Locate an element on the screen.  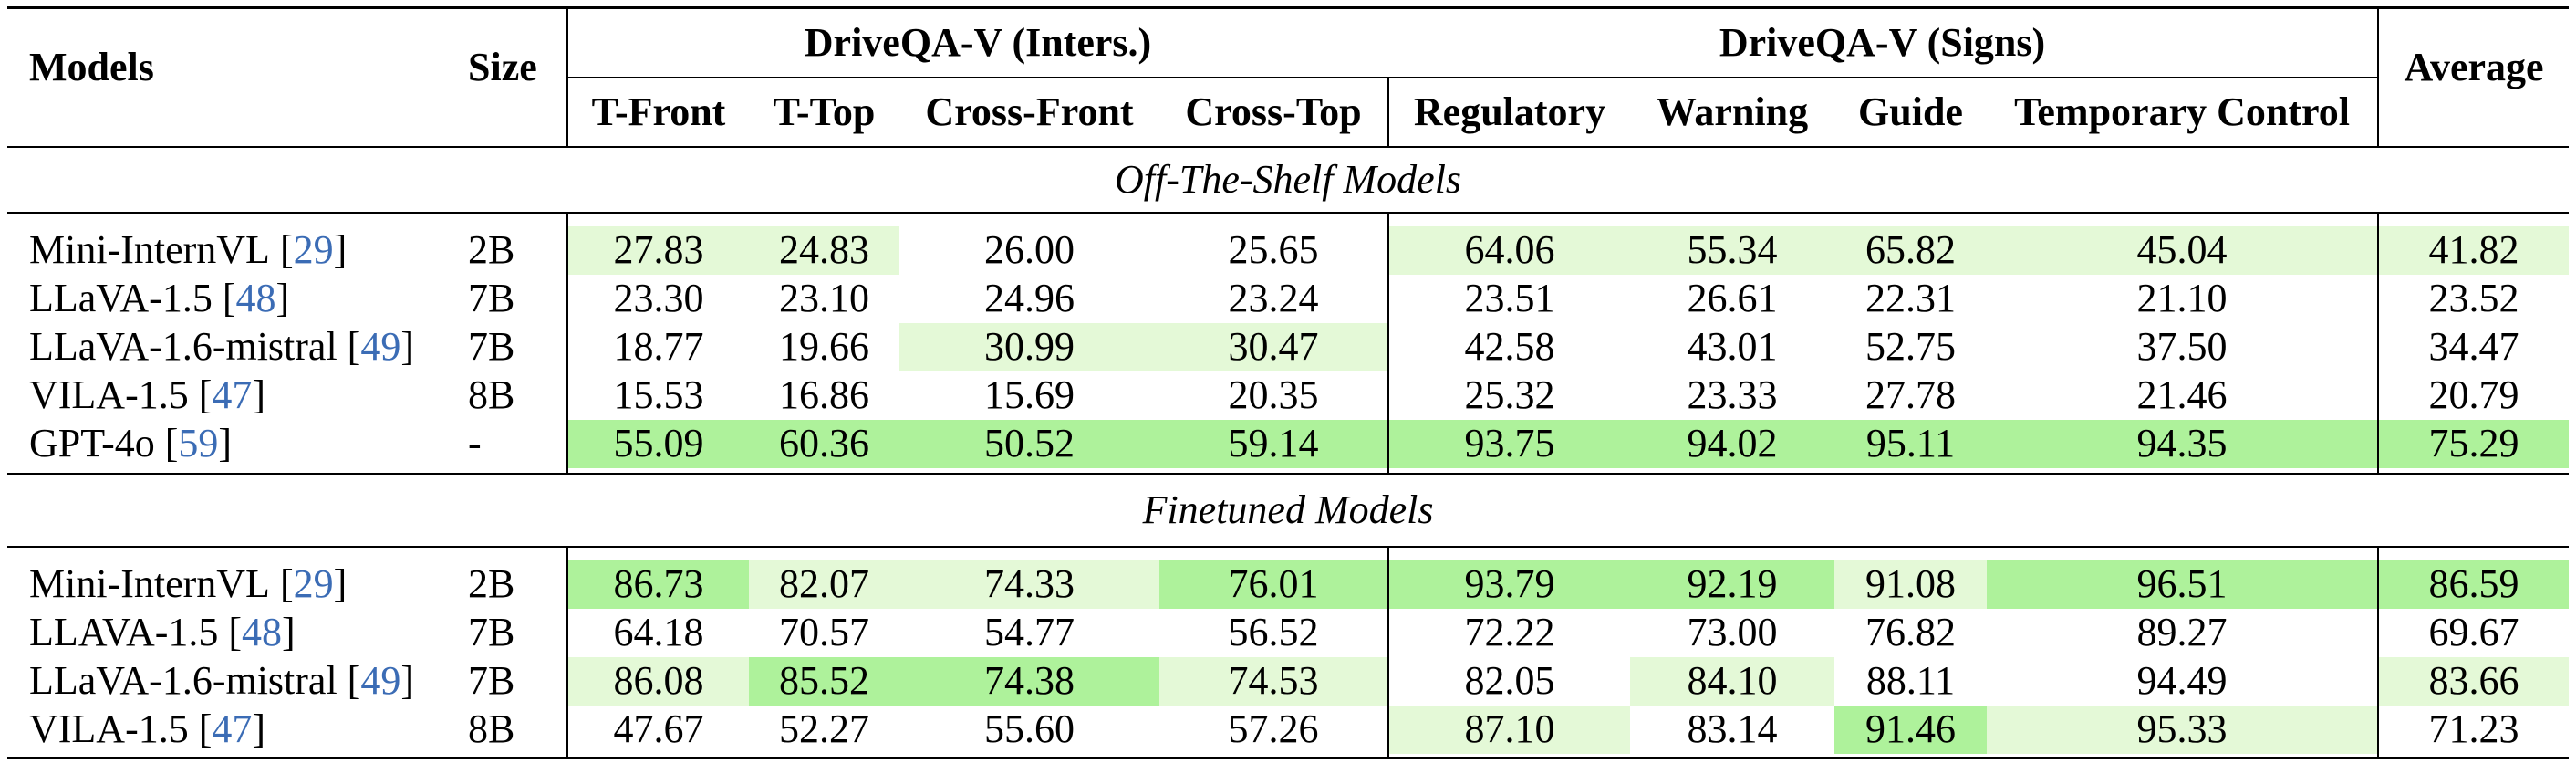
citation-link: 59 is located at coordinates (198, 443).